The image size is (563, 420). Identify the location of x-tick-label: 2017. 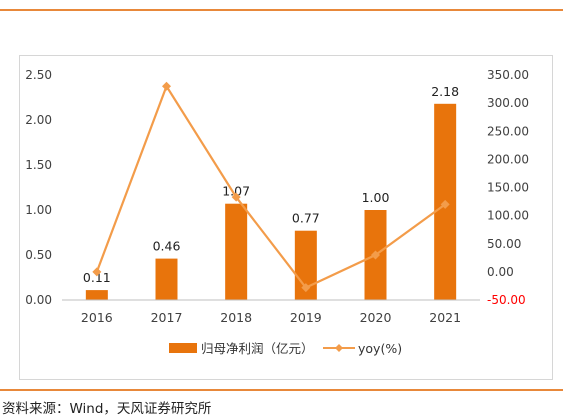
(167, 317).